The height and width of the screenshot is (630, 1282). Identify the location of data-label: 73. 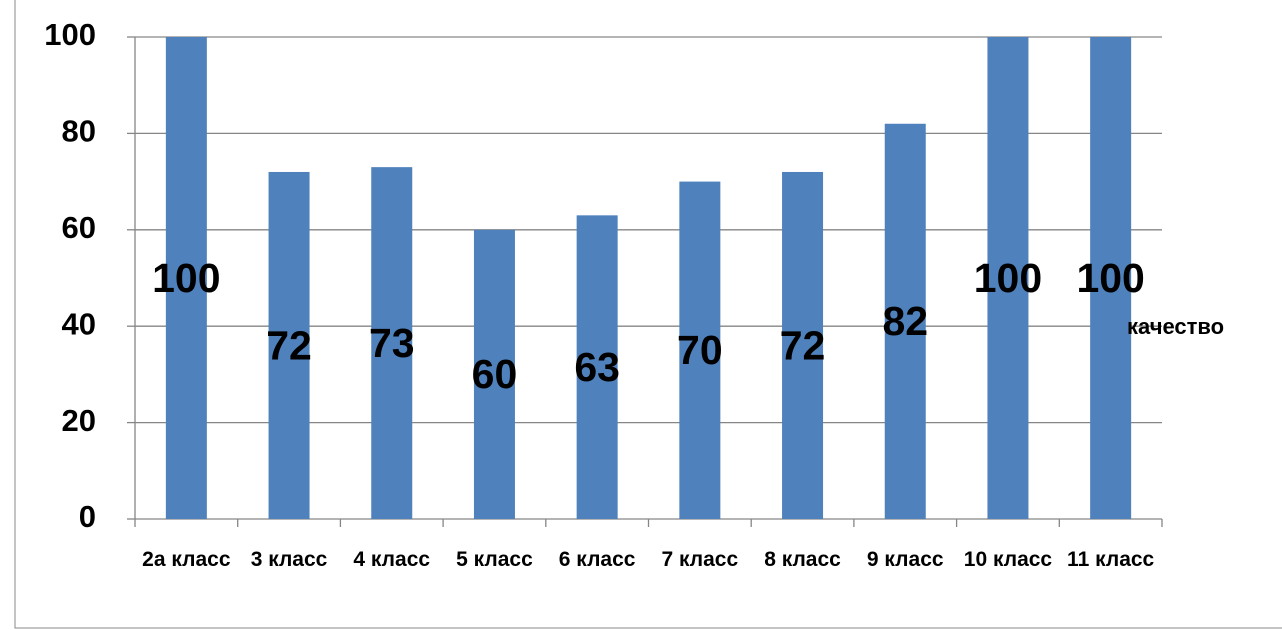
(392, 343).